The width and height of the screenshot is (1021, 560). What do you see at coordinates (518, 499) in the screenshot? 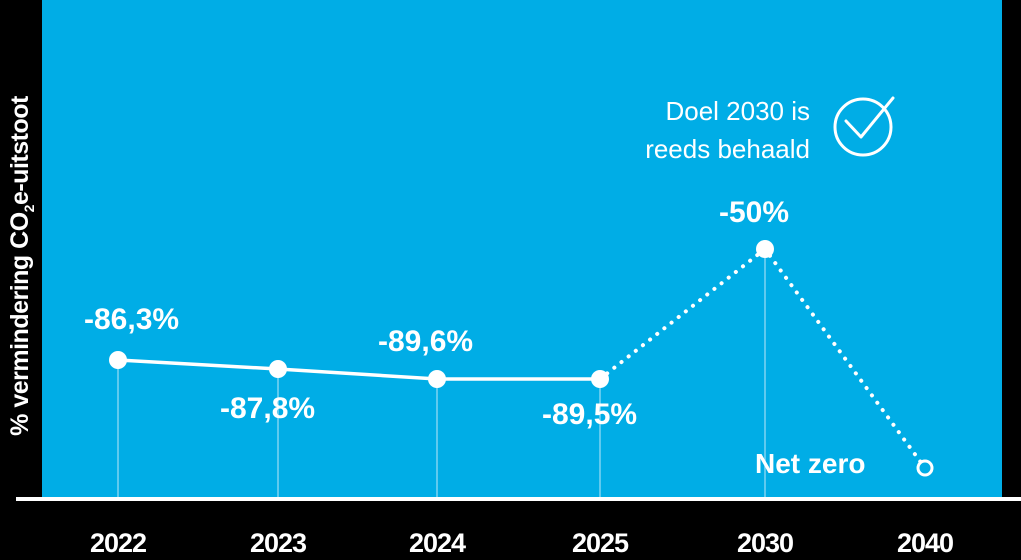
I see `x-axis-line` at bounding box center [518, 499].